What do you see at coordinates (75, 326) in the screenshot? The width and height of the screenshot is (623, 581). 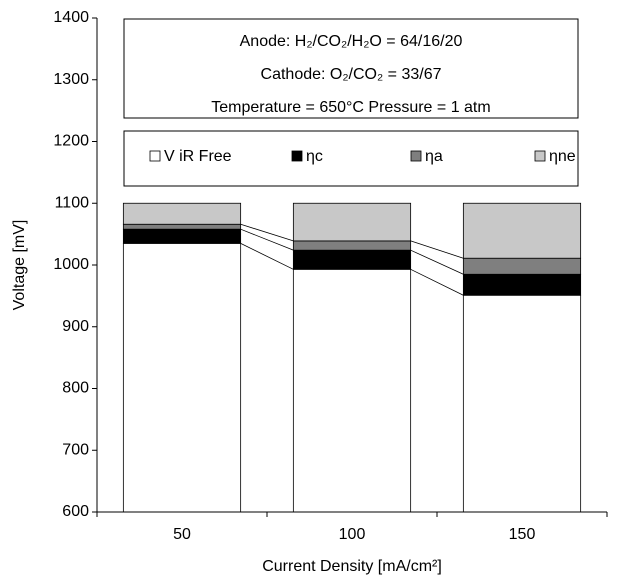 I see `y-tick-label: 900` at bounding box center [75, 326].